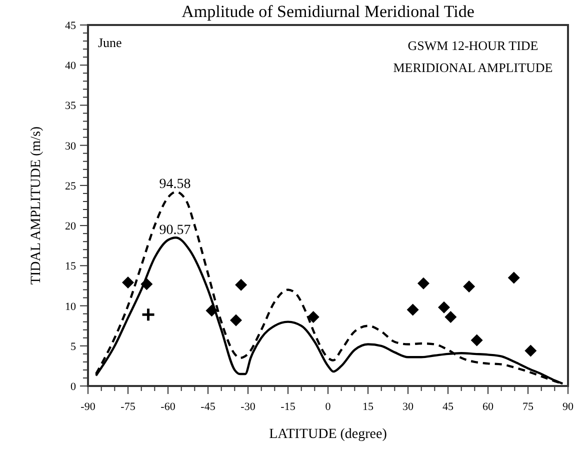 The height and width of the screenshot is (452, 581). Describe the element at coordinates (70, 66) in the screenshot. I see `y-tick-label: 40` at that location.